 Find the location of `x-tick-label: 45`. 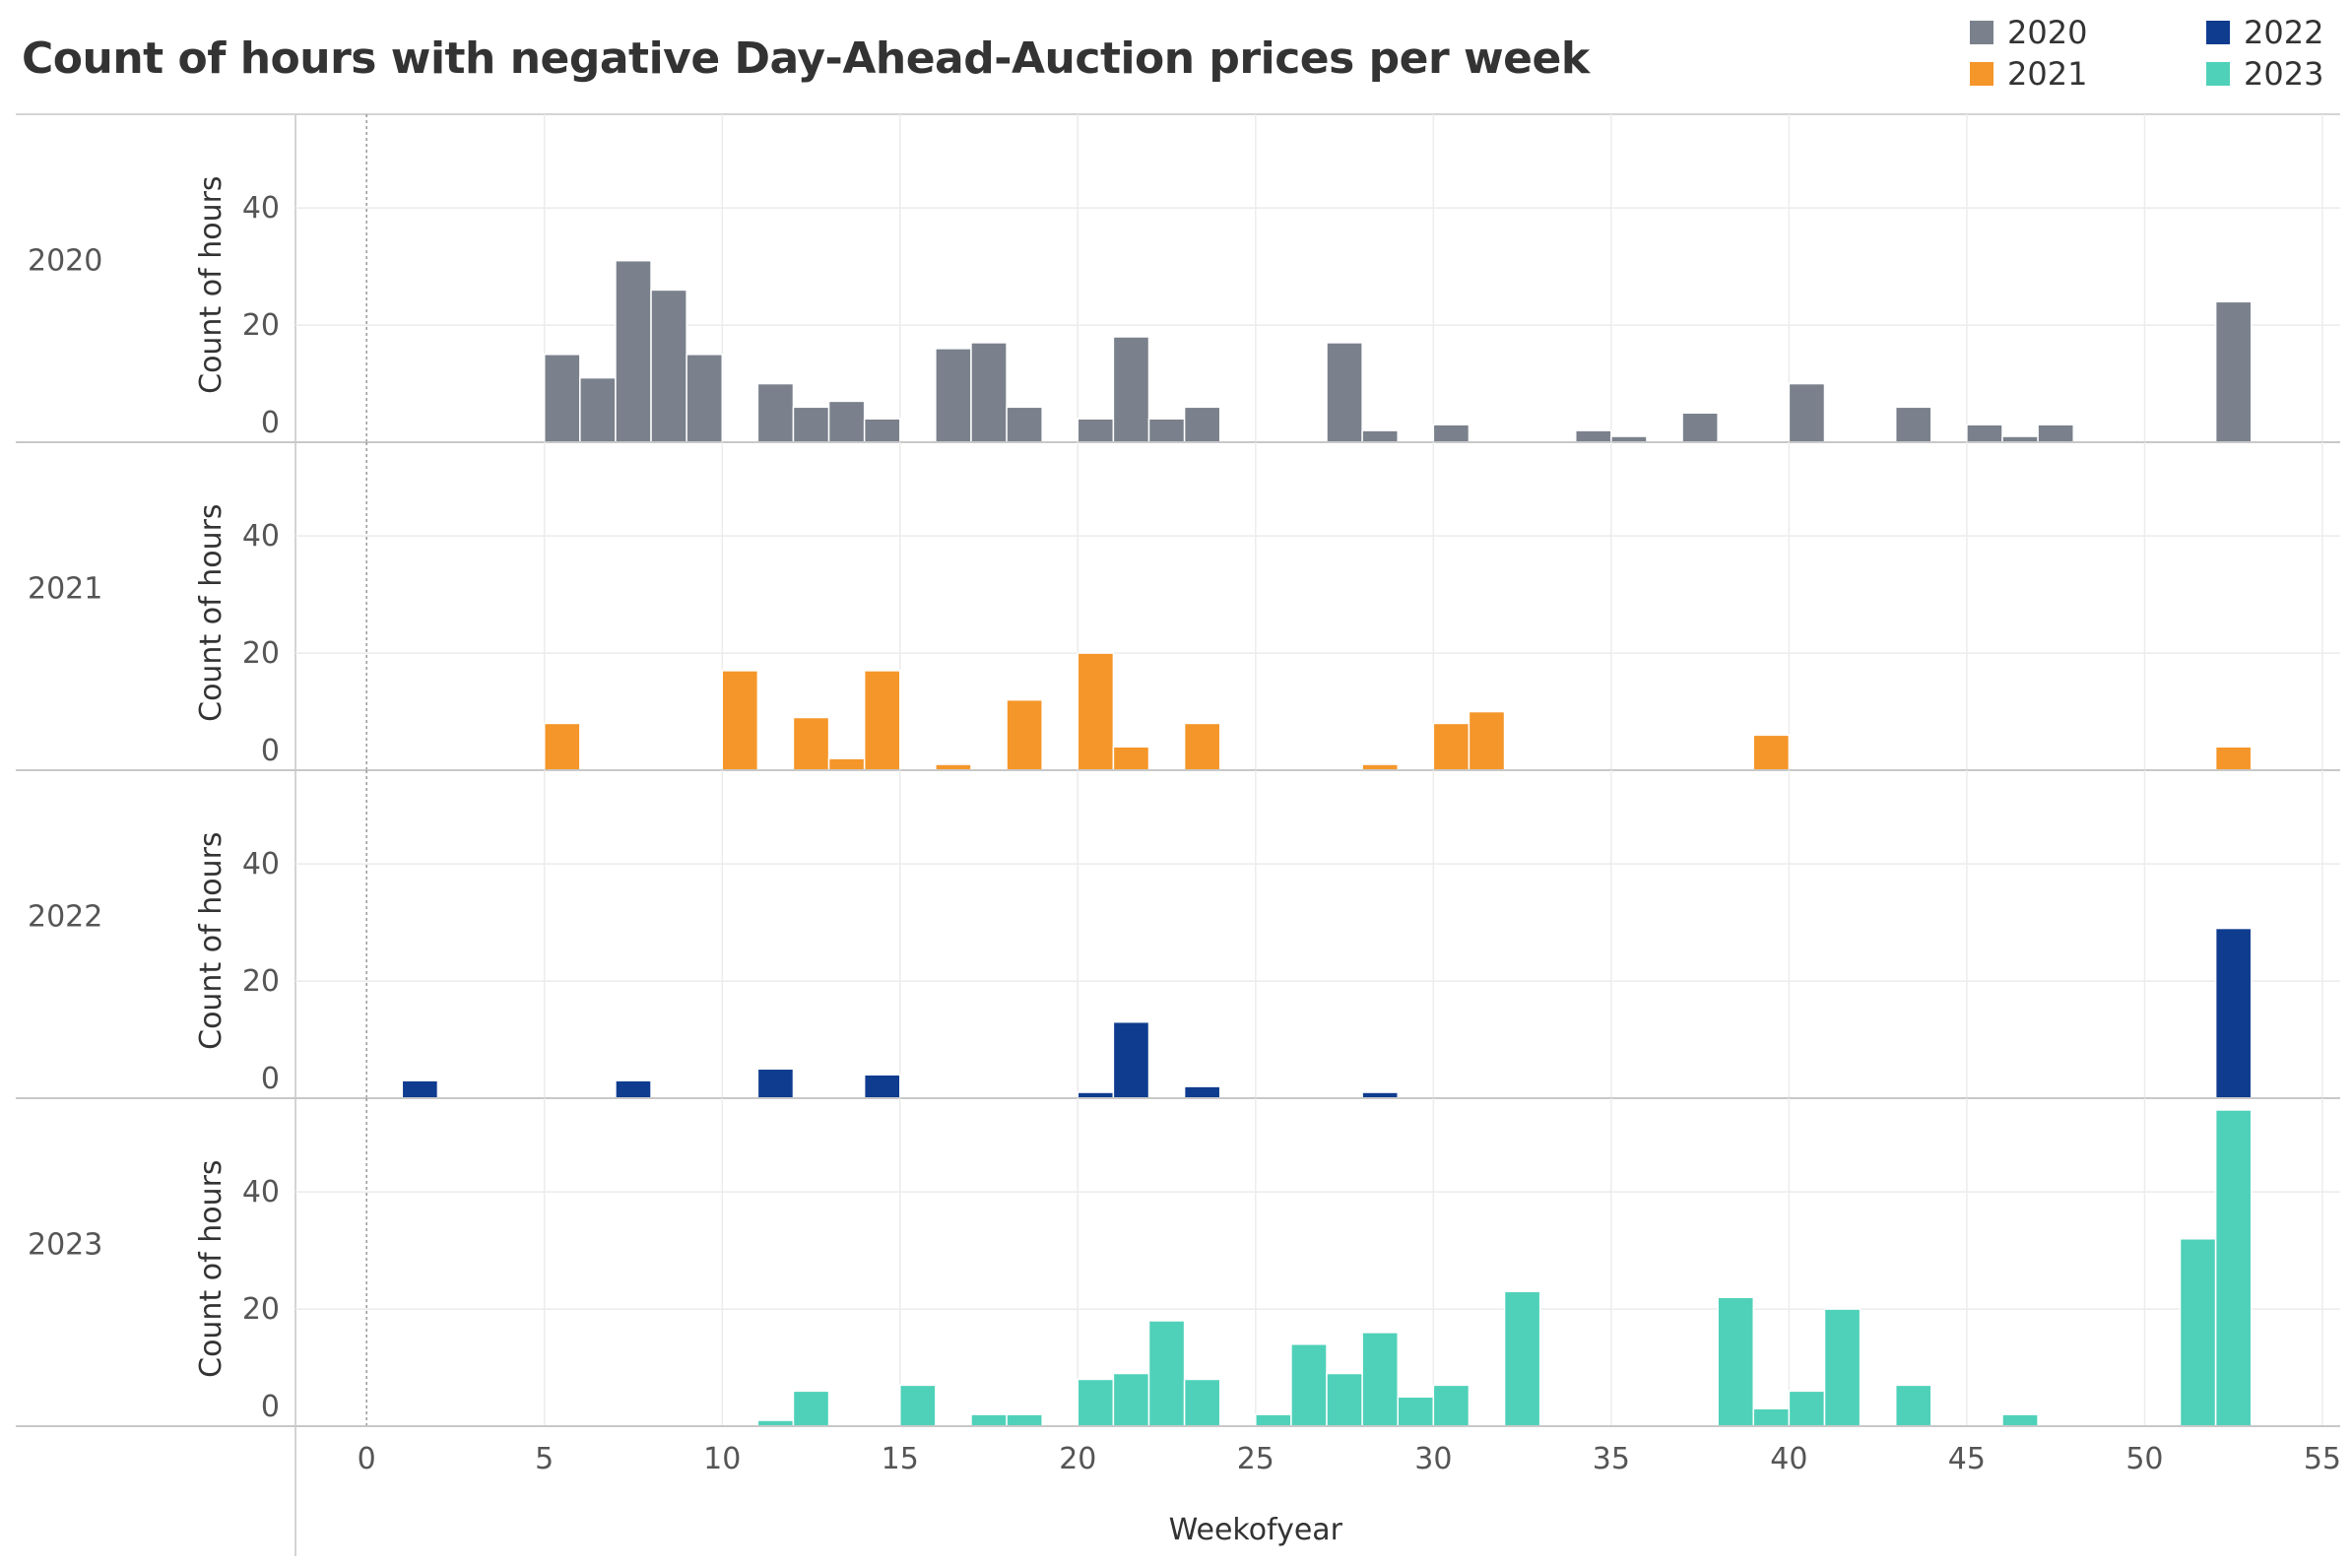

x-tick-label: 45 is located at coordinates (1967, 1459).